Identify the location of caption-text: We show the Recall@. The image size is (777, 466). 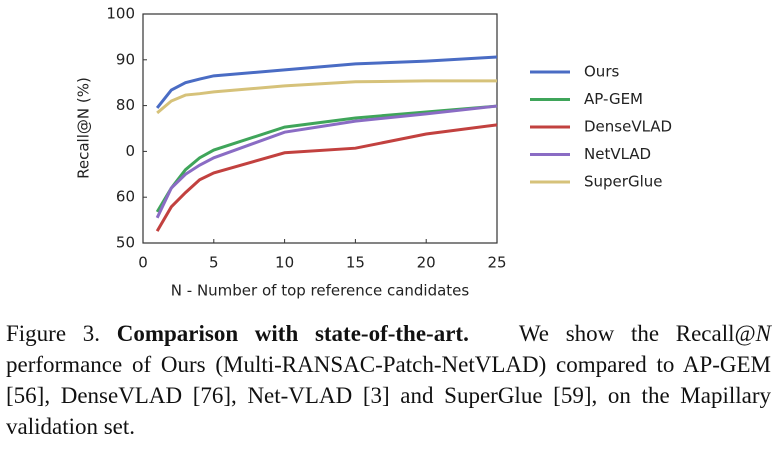
(637, 333).